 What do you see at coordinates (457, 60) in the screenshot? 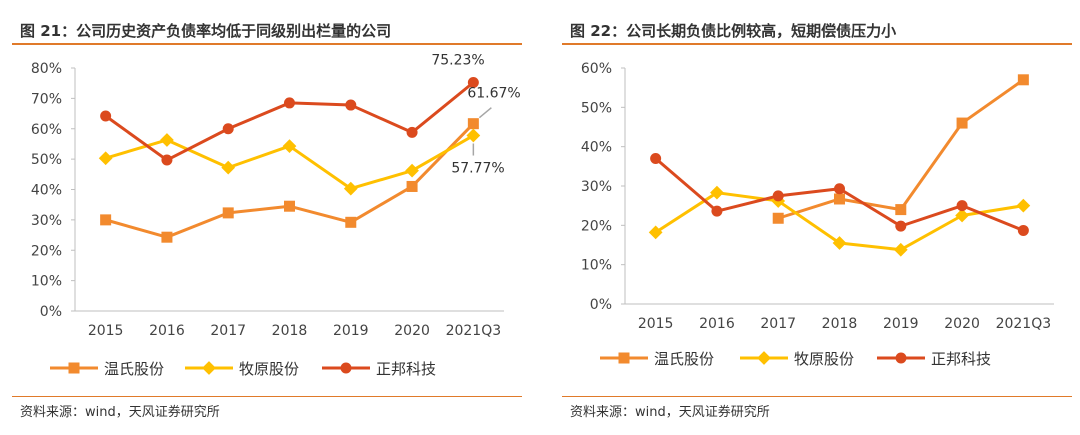
I see `data-label: 75.23%` at bounding box center [457, 60].